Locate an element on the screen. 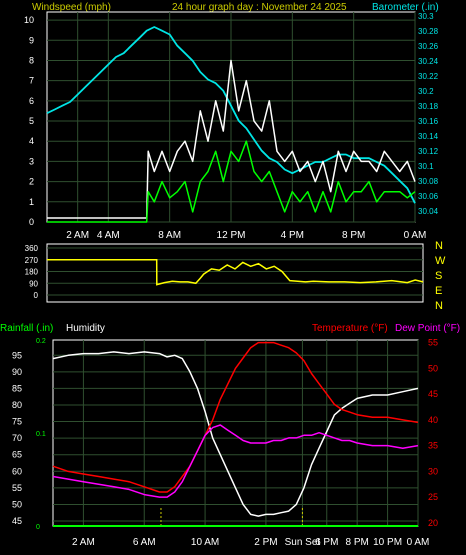  temperature-tick-label: 35 is located at coordinates (433, 446).